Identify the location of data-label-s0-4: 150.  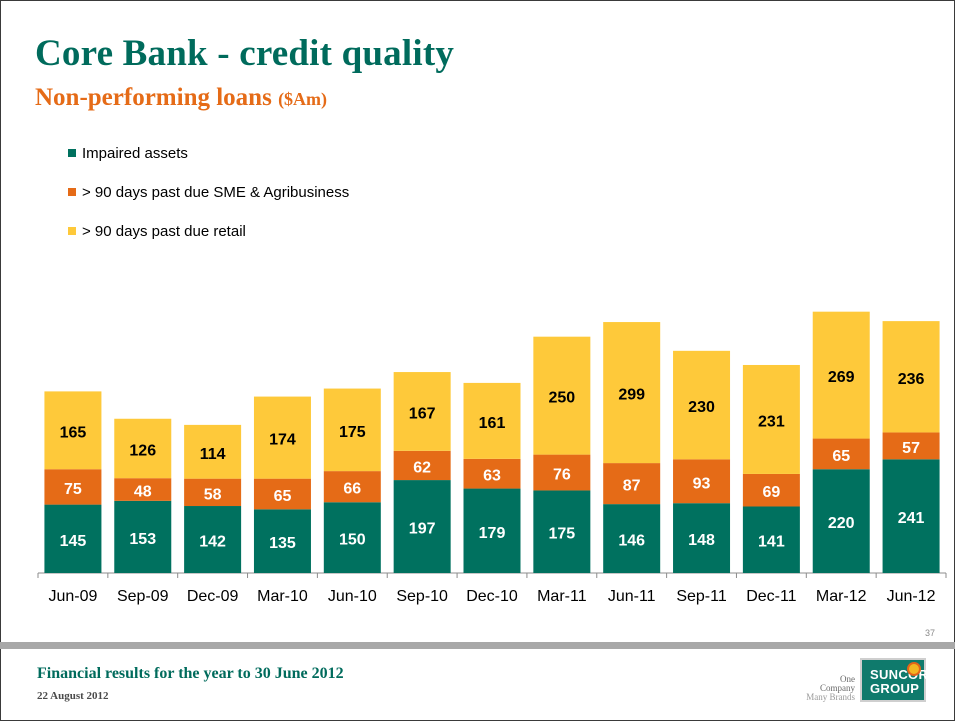
(352, 540).